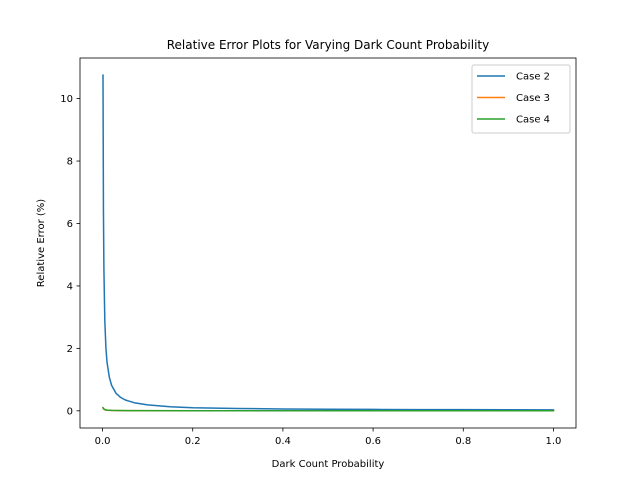  Describe the element at coordinates (328, 437) in the screenshot. I see `x-axis: 0.0 0.2 0.4 0.6 0.8 1.0` at that location.